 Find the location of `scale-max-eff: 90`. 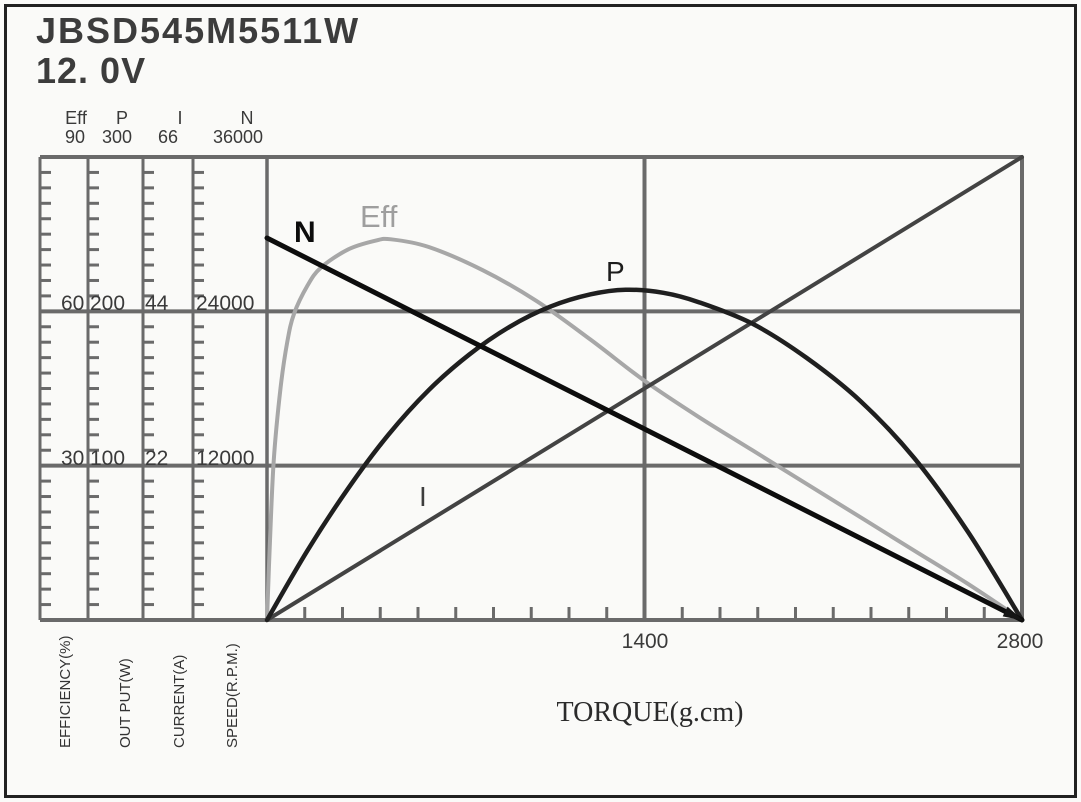

scale-max-eff: 90 is located at coordinates (75, 137).